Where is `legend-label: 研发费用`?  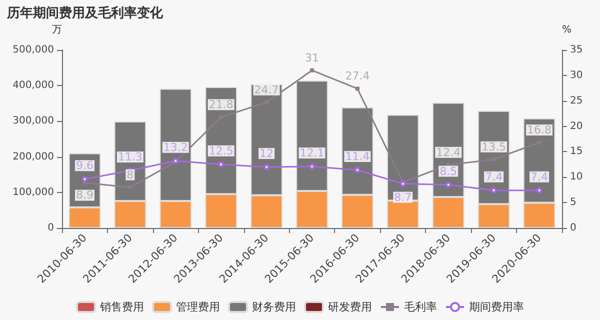 legend-label: 研发费用 is located at coordinates (350, 307).